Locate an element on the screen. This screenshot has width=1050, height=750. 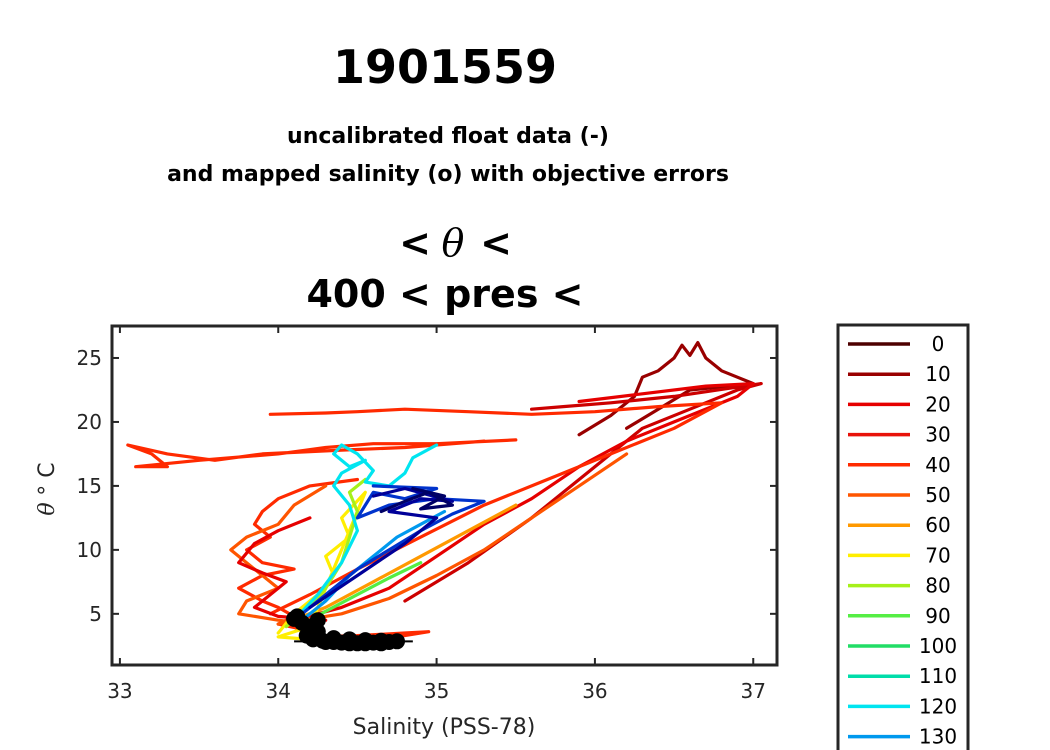
legend-label: 80 is located at coordinates (937, 586).